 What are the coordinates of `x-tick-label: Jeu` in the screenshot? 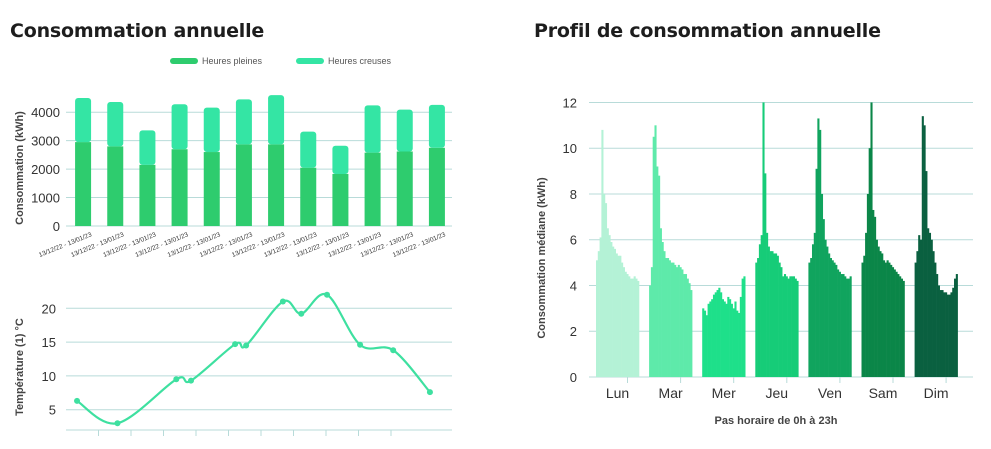 It's located at (777, 393).